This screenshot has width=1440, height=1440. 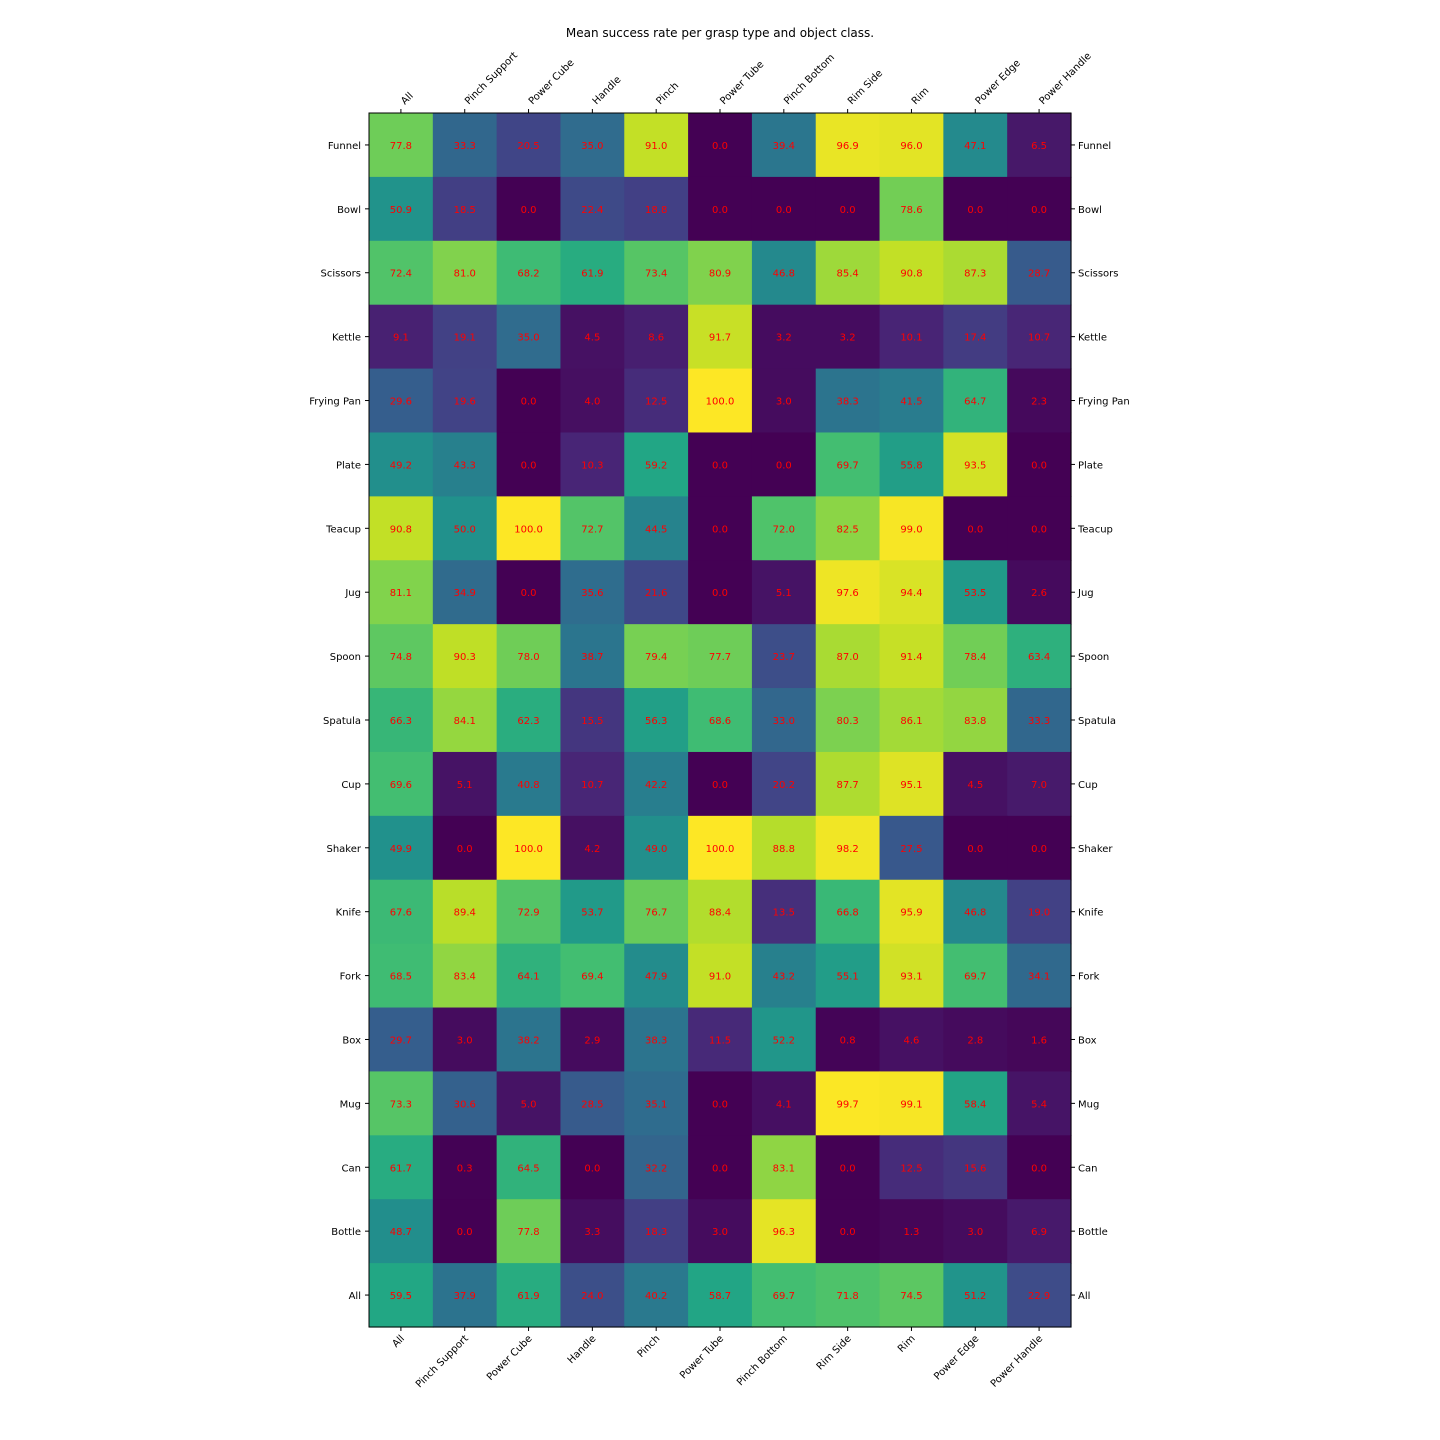 I want to click on cell-value-label: 2.3, so click(x=1039, y=402).